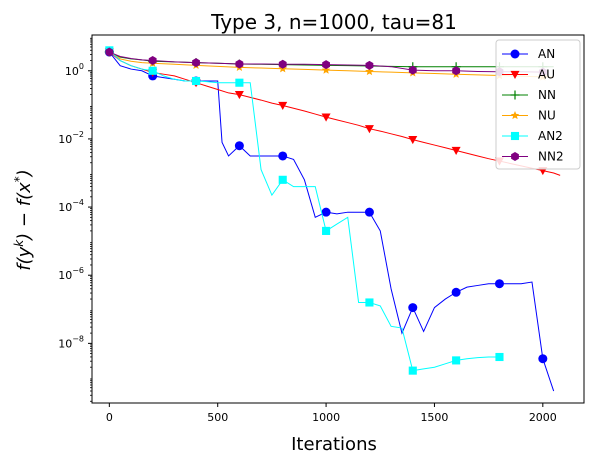  I want to click on x-tick-label: 1000, so click(326, 417).